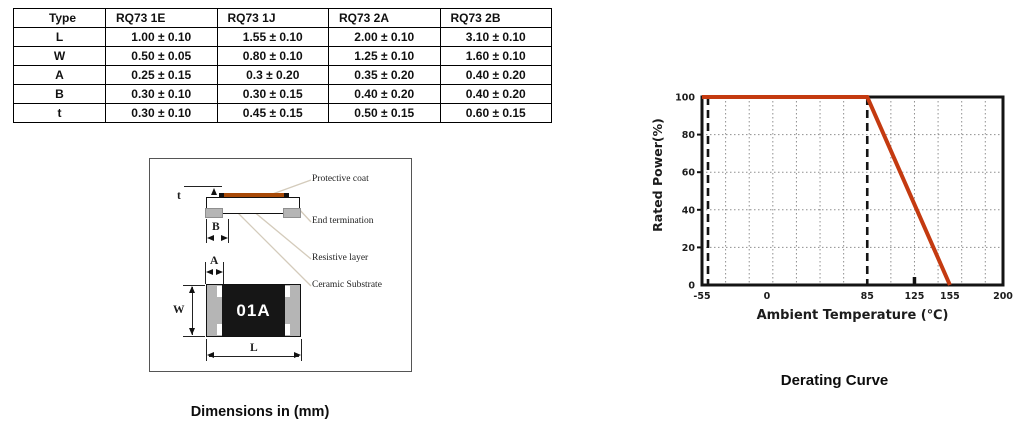 The image size is (1029, 439). I want to click on resistor-marking: 01A, so click(253, 310).